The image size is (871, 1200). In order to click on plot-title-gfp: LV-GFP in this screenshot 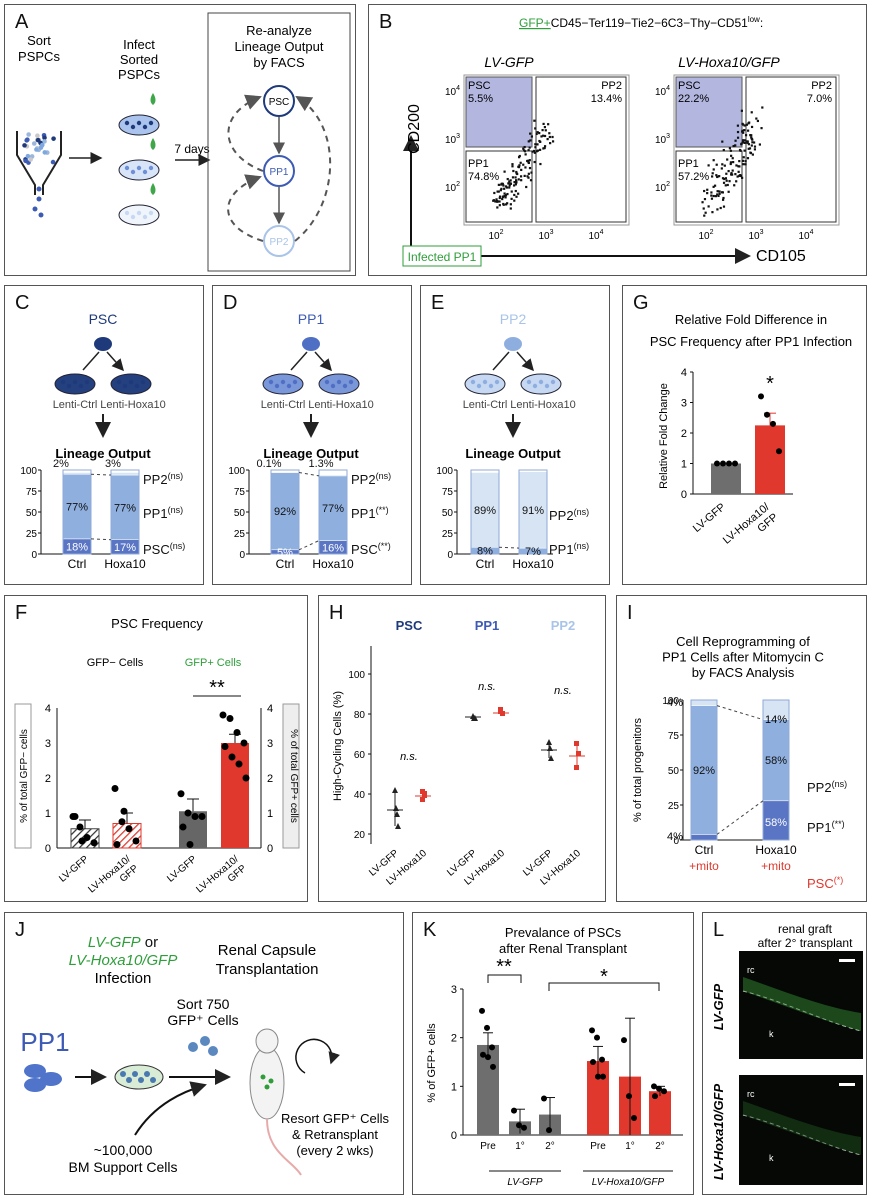, I will do `click(509, 62)`.